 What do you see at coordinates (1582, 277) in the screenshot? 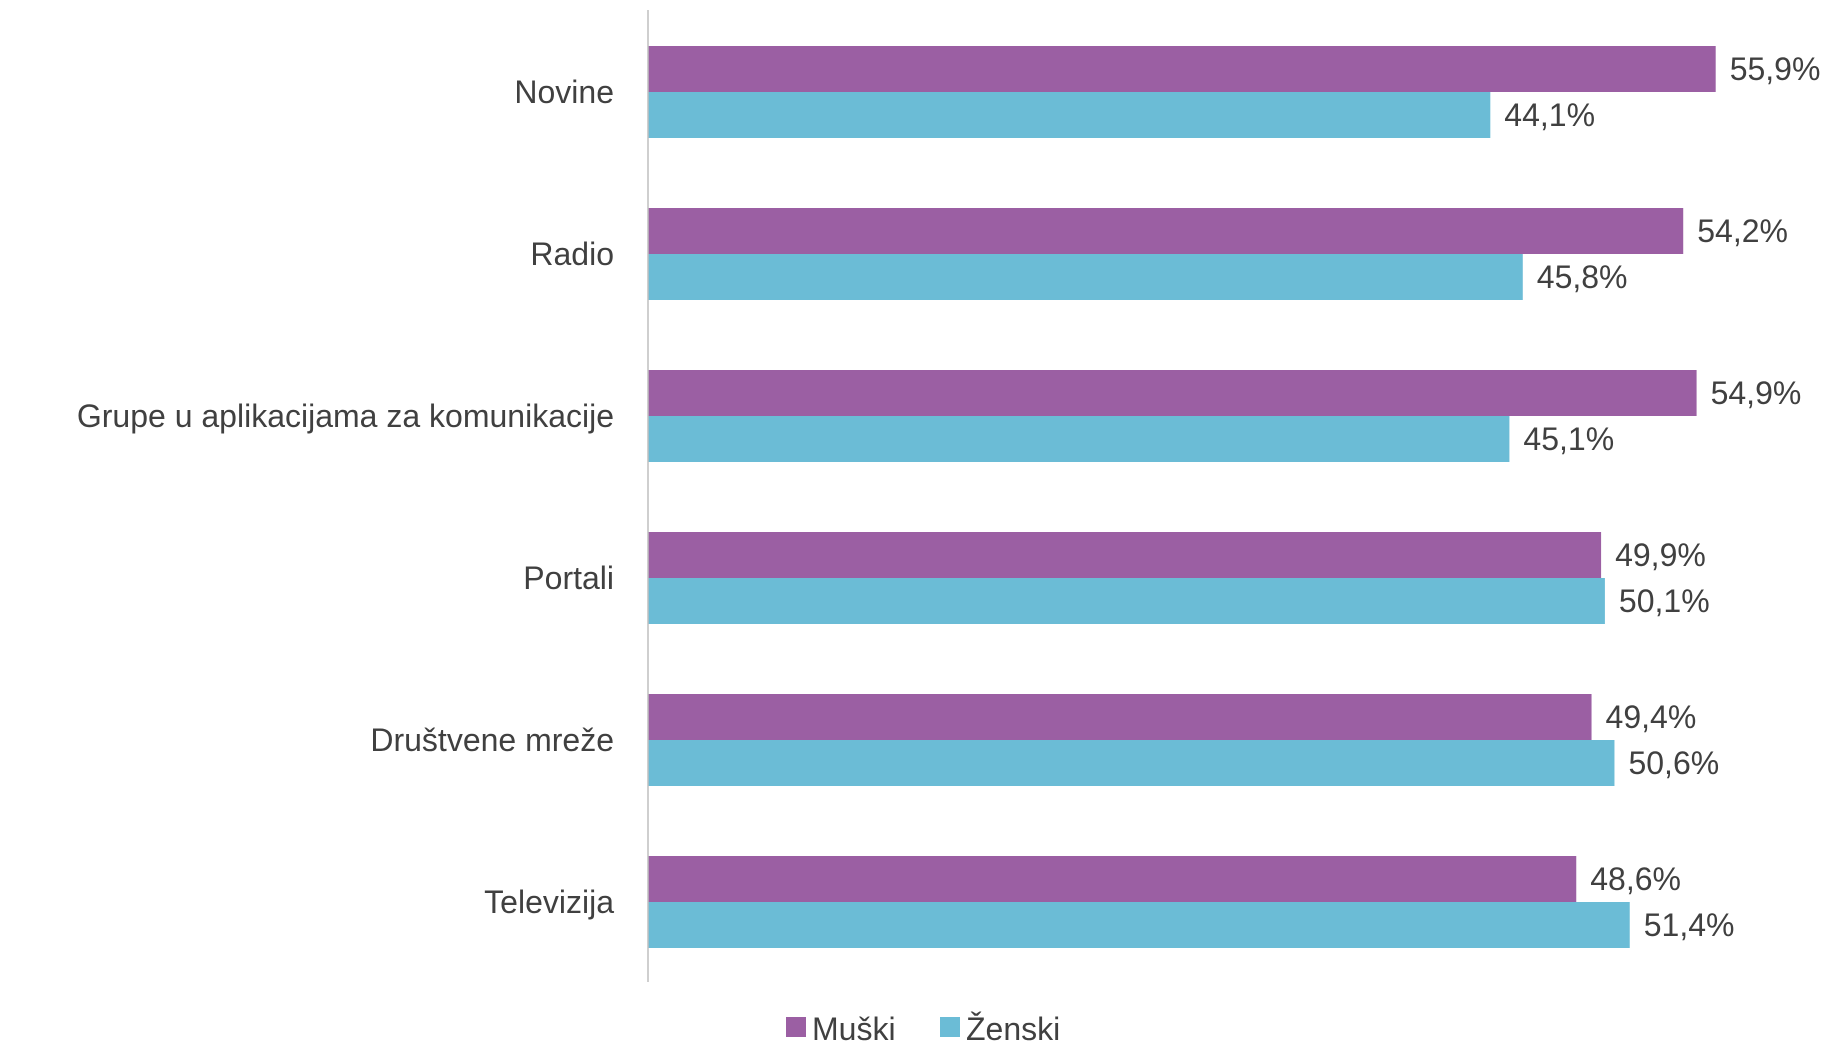
I see `data-label: 45,8%` at bounding box center [1582, 277].